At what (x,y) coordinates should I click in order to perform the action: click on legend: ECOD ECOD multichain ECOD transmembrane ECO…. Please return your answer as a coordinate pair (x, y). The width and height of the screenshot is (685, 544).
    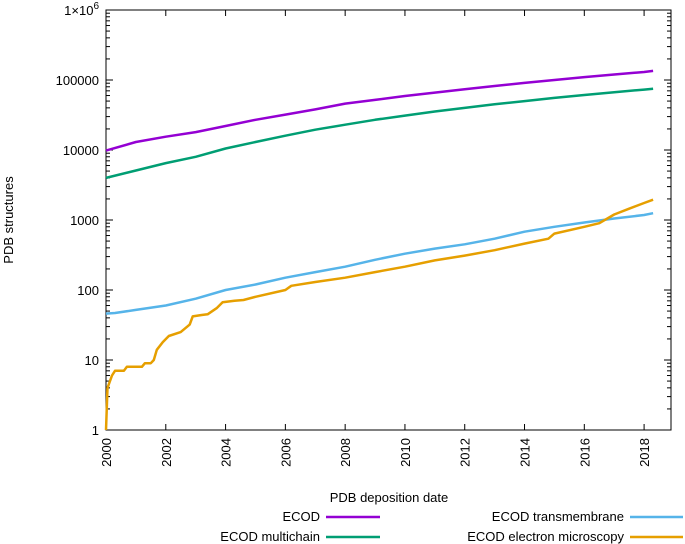
    Looking at the image, I should click on (451, 526).